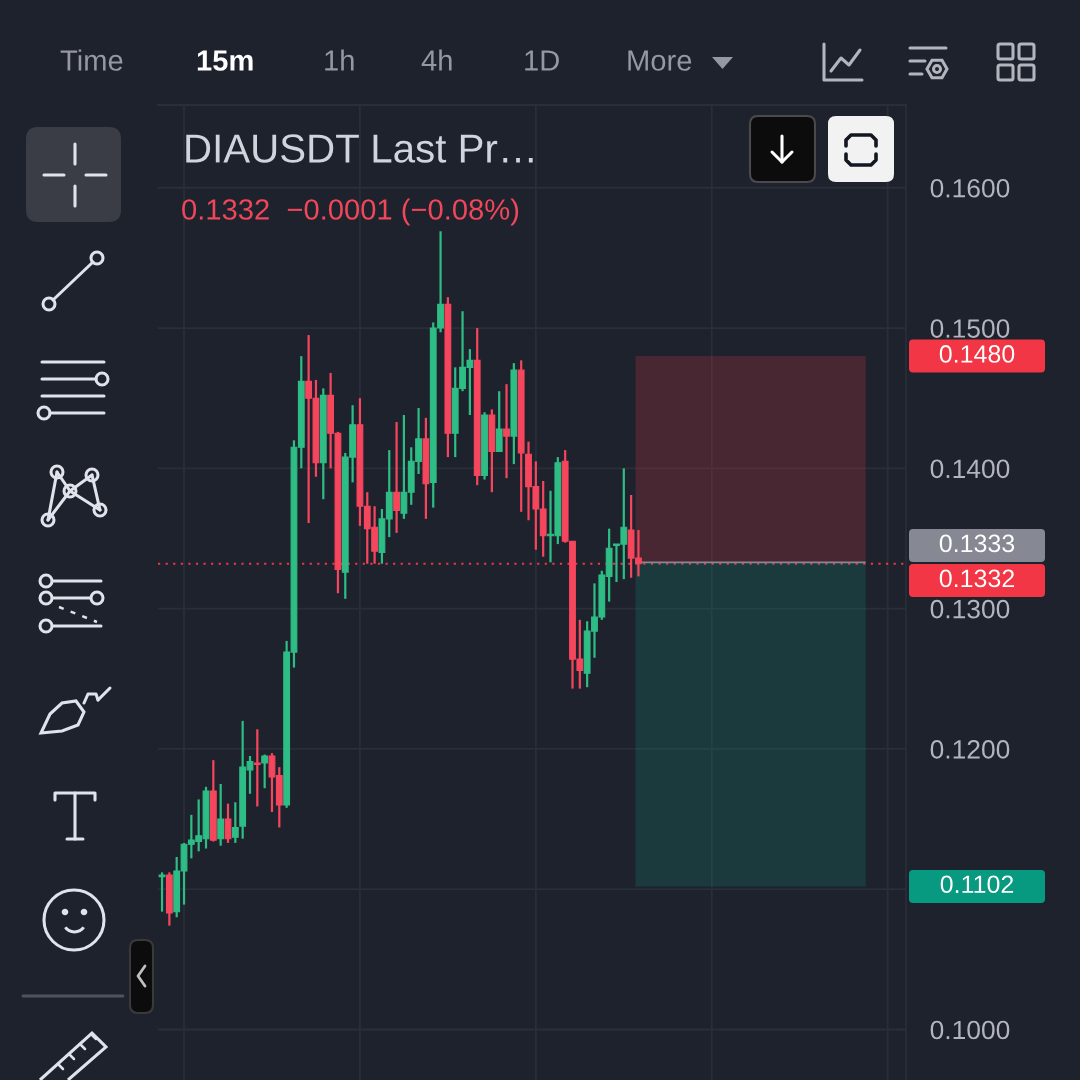 The image size is (1080, 1080). I want to click on text: More, so click(660, 60).